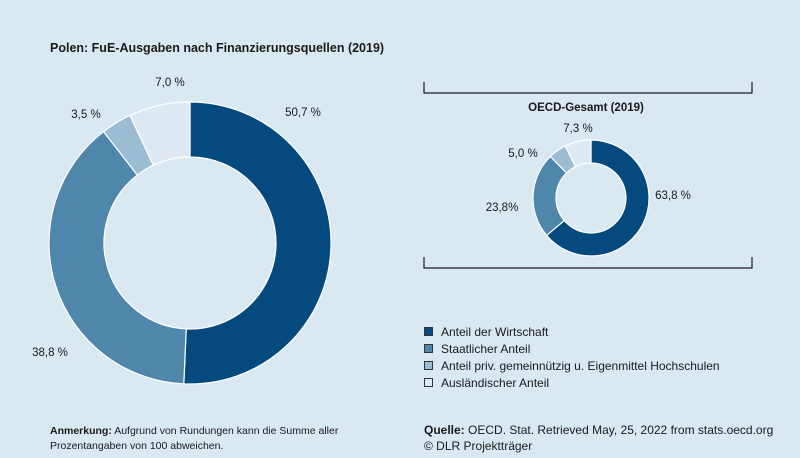 This screenshot has height=458, width=800. What do you see at coordinates (572, 331) in the screenshot?
I see `legend-item-wirtschaft: Anteil der Wirtschaft` at bounding box center [572, 331].